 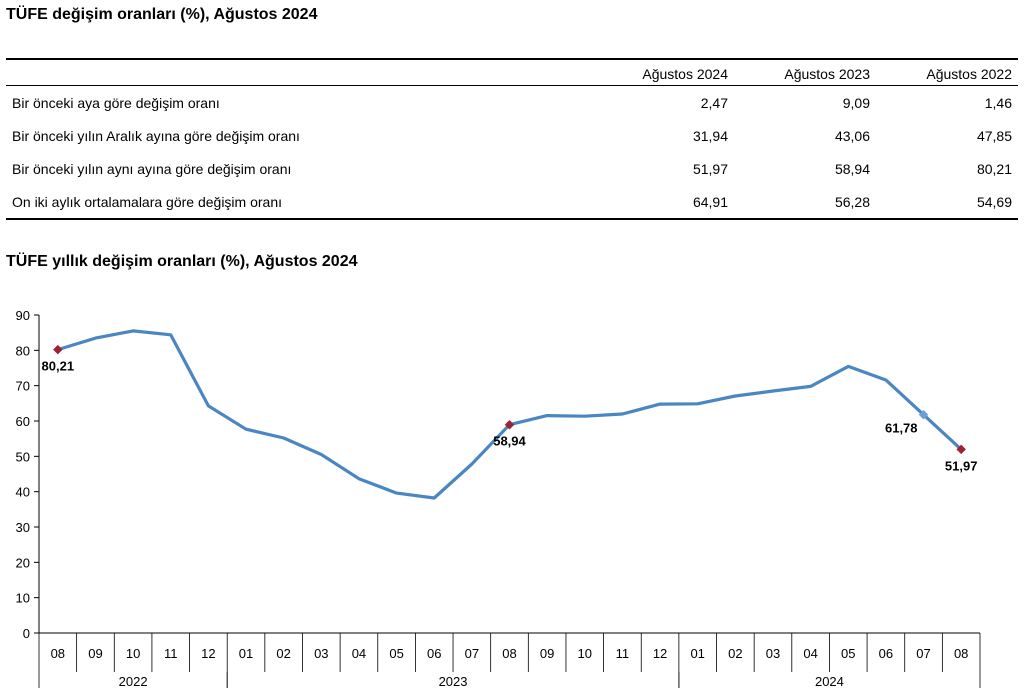 I want to click on data-label: 61,78, so click(x=901, y=428).